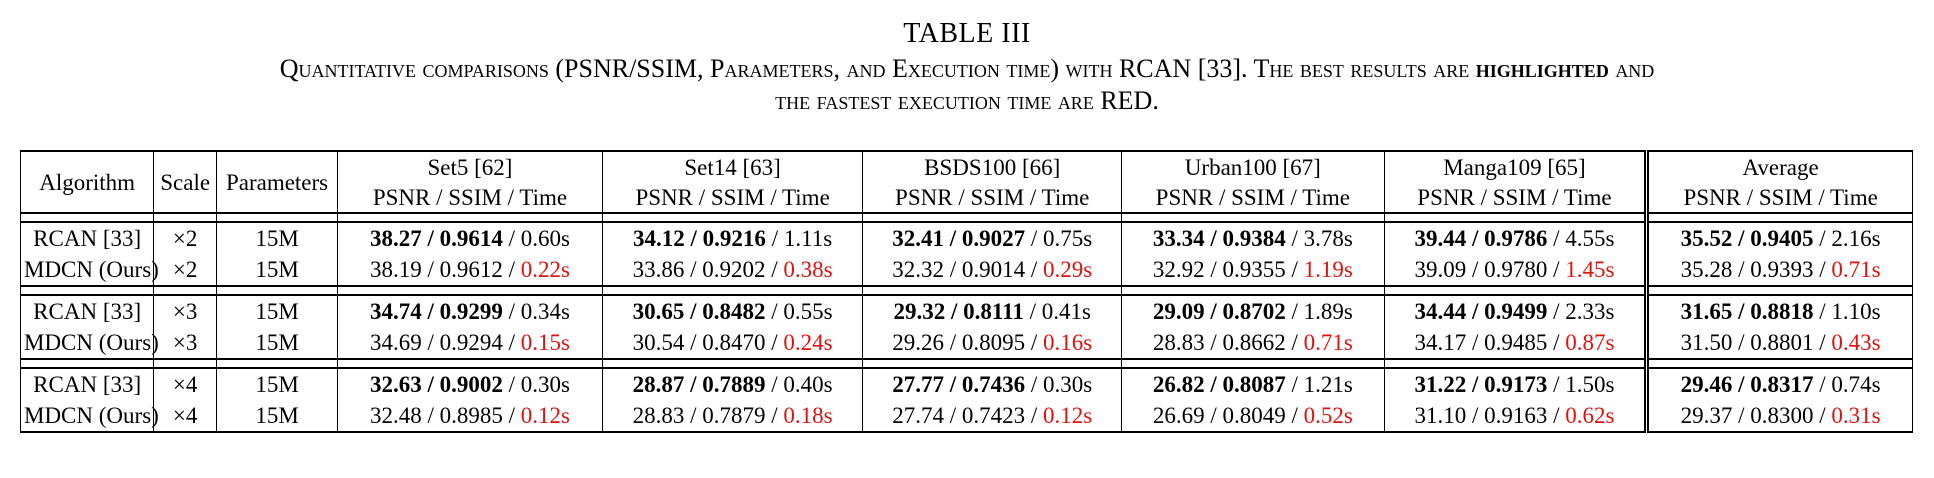  Describe the element at coordinates (1319, 238) in the screenshot. I see `execution-time-value: / 3.78s` at that location.